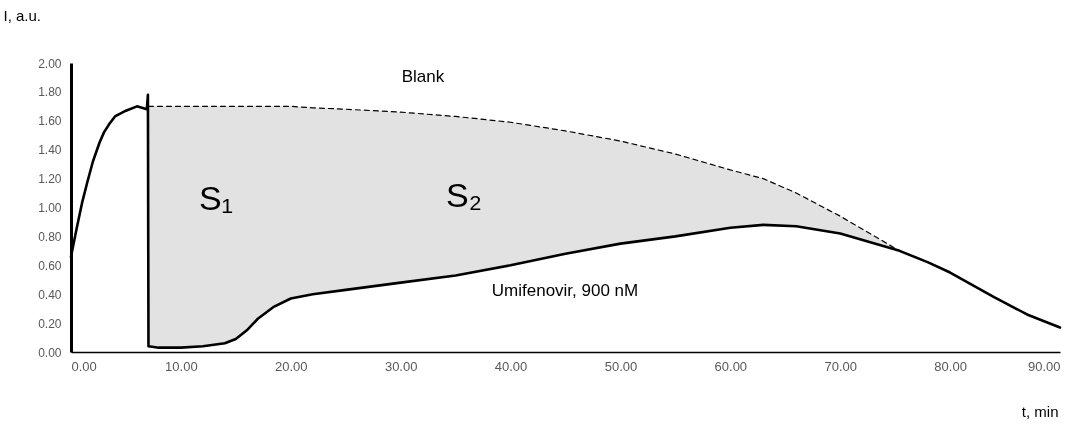 The height and width of the screenshot is (425, 1083). Describe the element at coordinates (840, 366) in the screenshot. I see `x-tick-label: 70.00` at that location.